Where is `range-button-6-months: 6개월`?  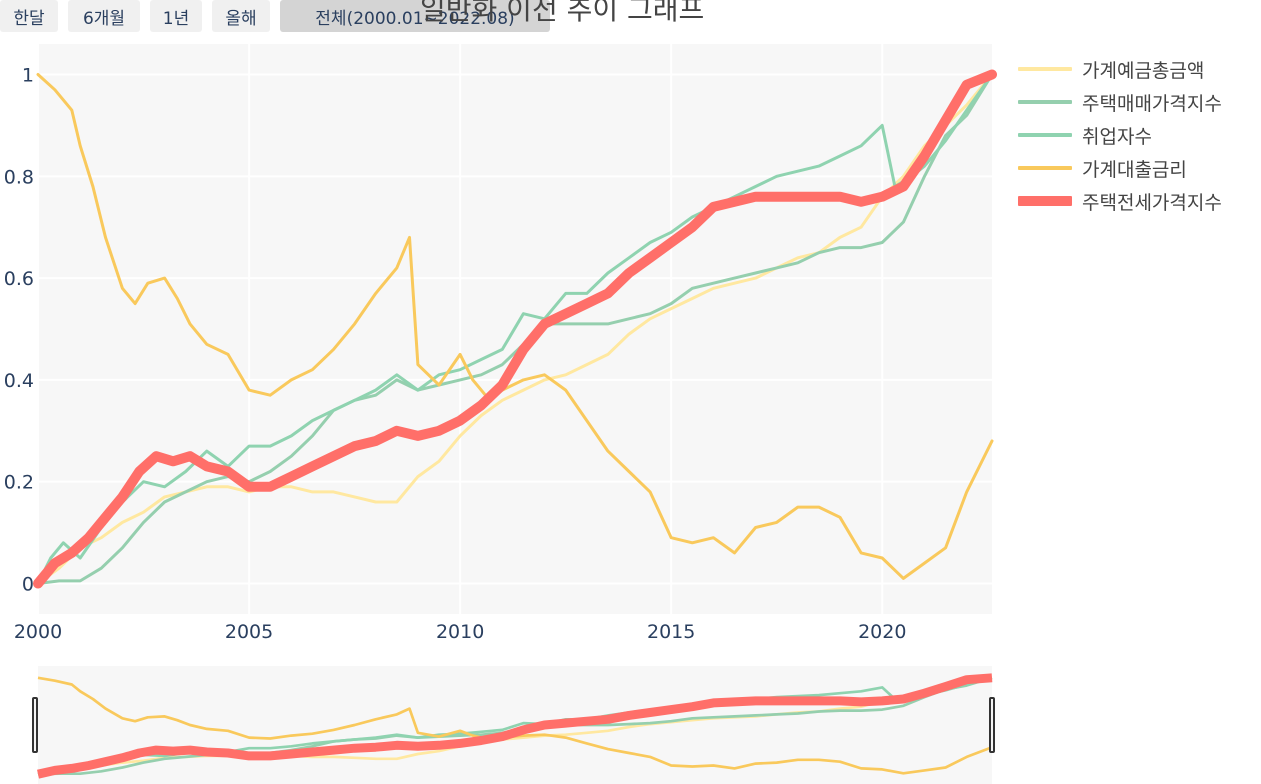 range-button-6-months: 6개월 is located at coordinates (104, 16).